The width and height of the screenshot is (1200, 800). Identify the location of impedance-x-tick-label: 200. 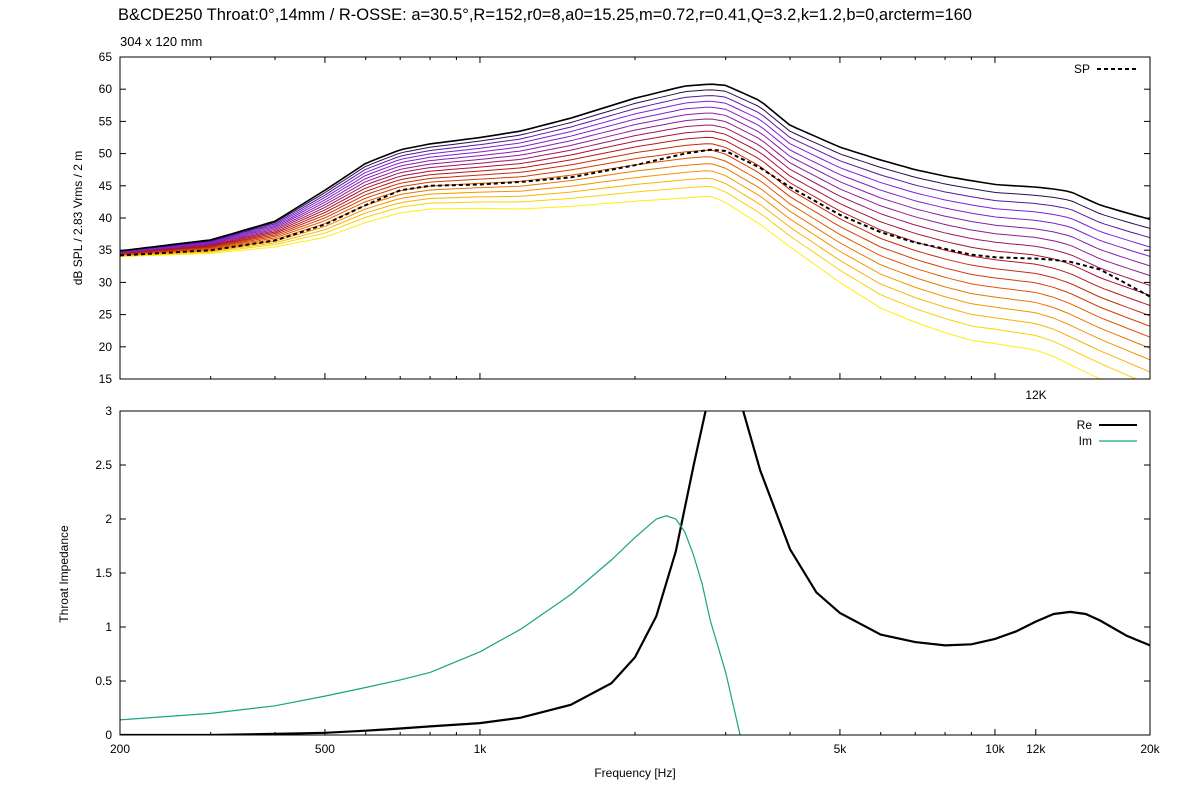
(120, 749).